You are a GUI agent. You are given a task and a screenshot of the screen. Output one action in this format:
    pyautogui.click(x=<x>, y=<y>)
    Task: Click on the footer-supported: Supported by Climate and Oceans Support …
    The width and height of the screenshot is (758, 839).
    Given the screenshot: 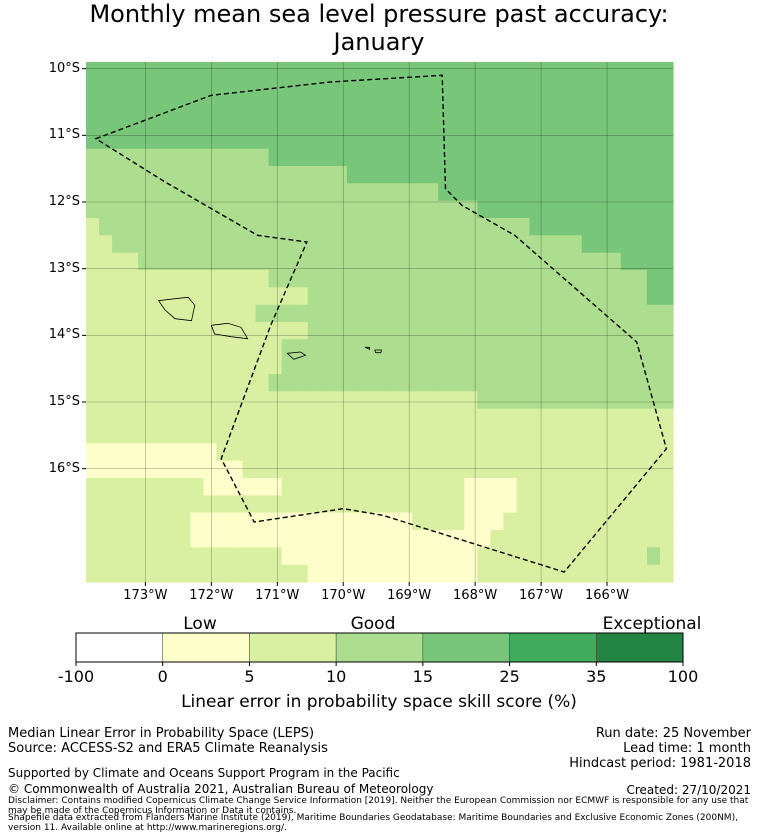 What is the action you would take?
    pyautogui.click(x=204, y=773)
    